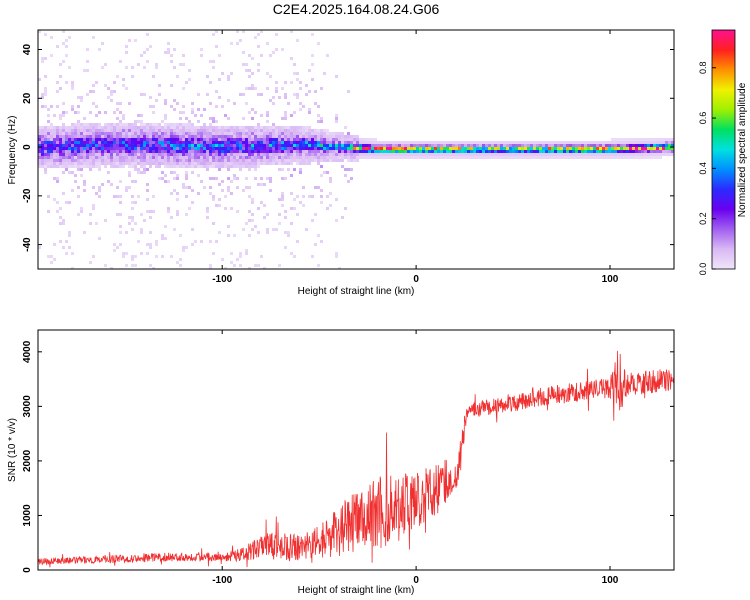 The height and width of the screenshot is (600, 750). Describe the element at coordinates (27, 460) in the screenshot. I see `snr-y-tick-label: 2000` at that location.